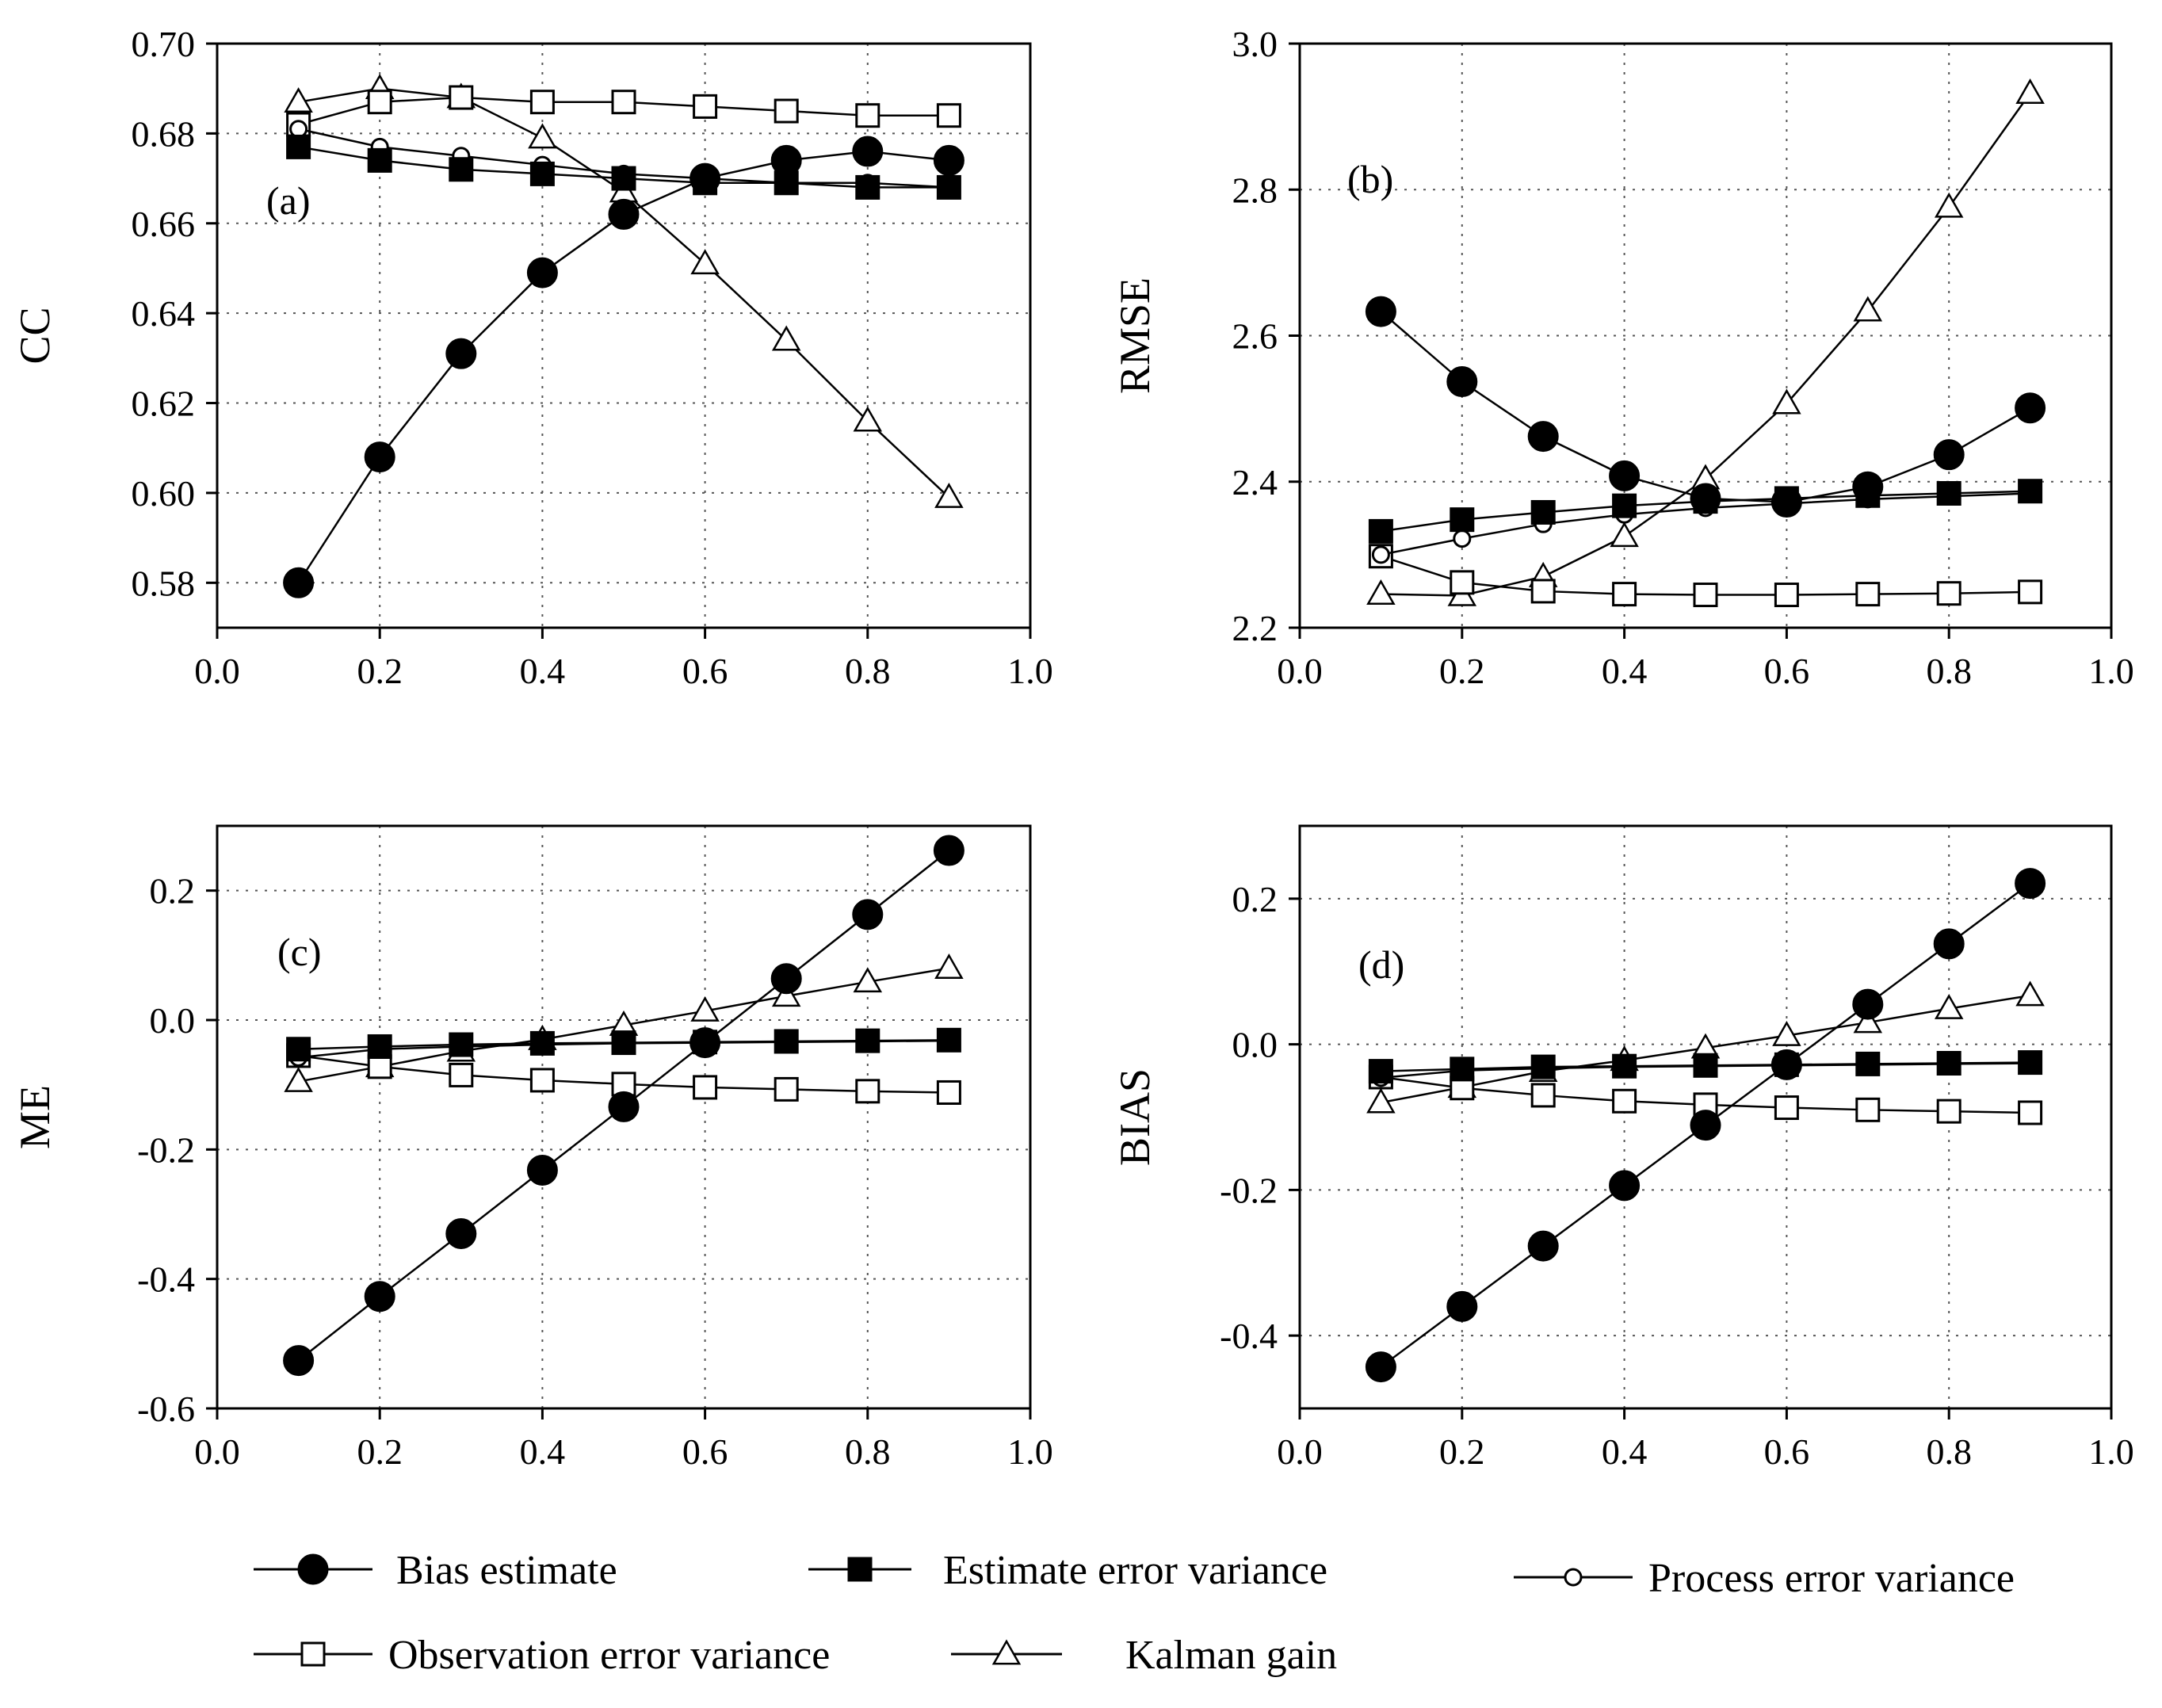  Describe the element at coordinates (860, 1569) in the screenshot. I see `legend-marker-est` at that location.